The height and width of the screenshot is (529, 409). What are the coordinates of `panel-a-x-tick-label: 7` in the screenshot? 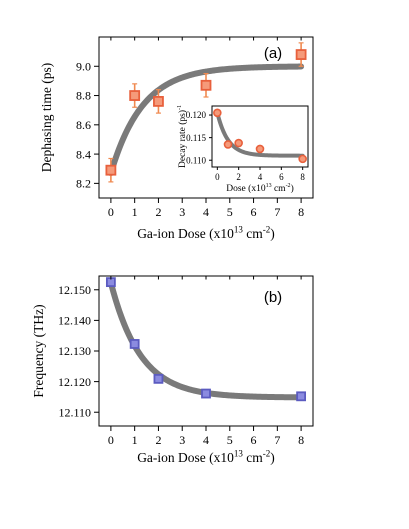 It's located at (277, 212).